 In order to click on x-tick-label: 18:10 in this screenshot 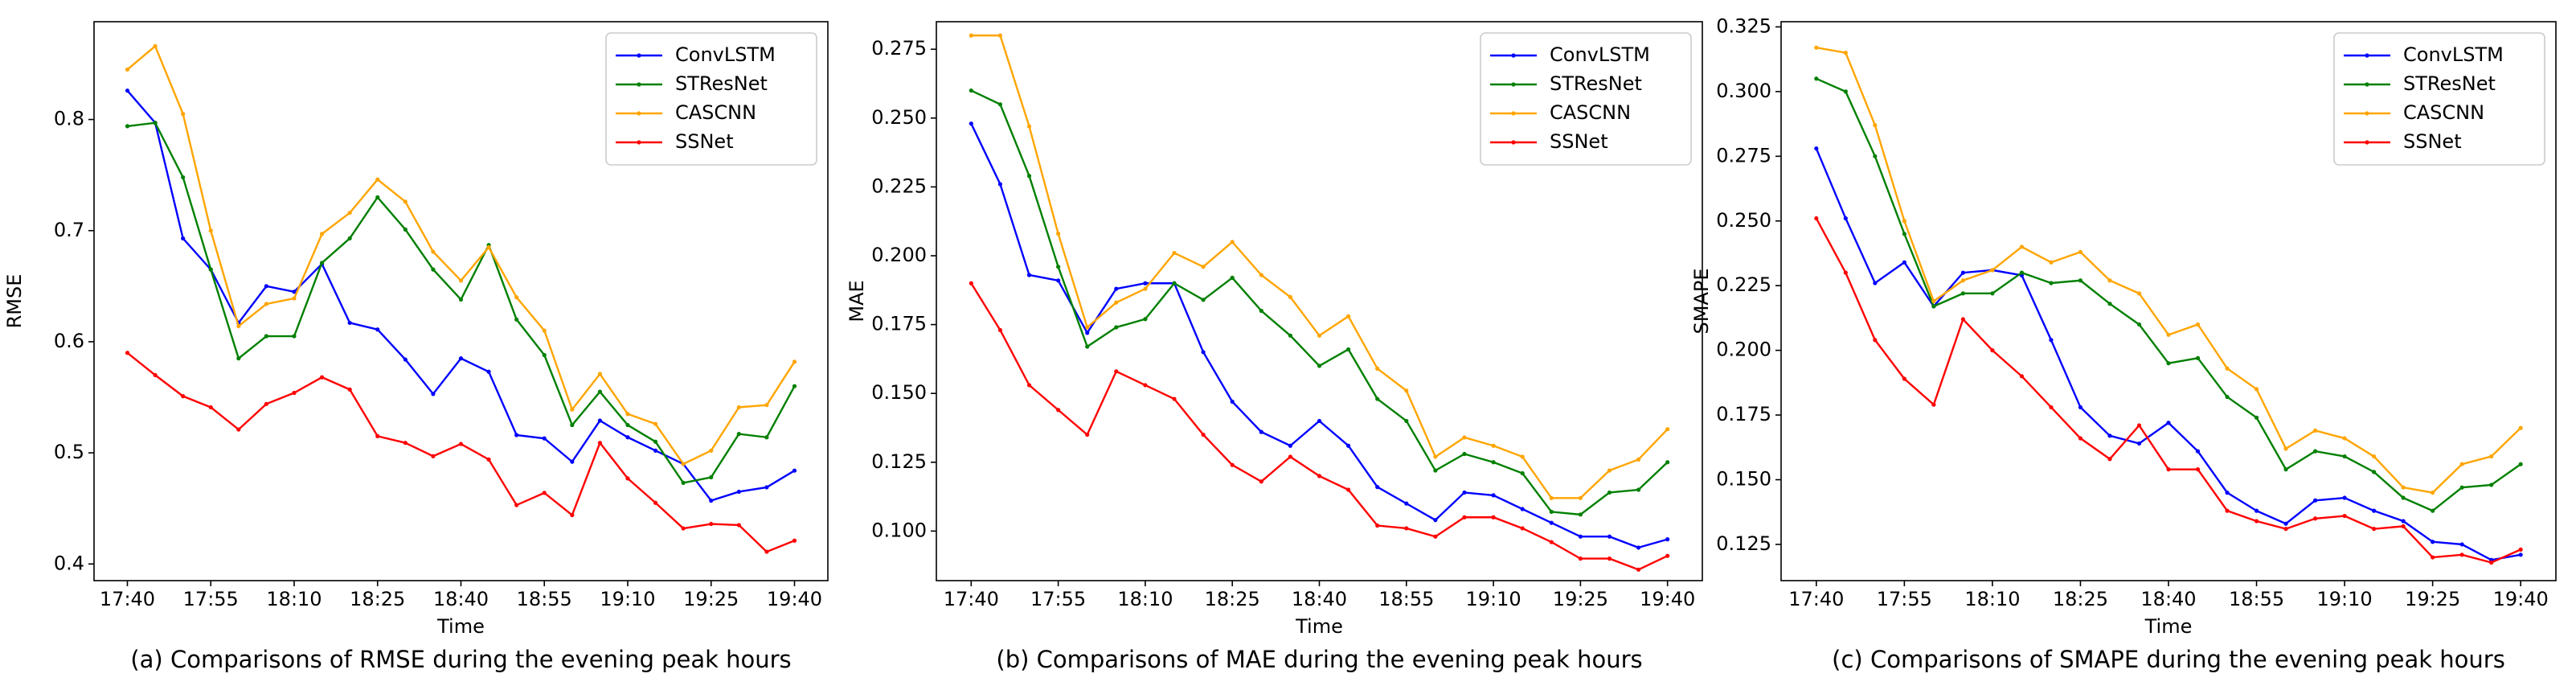, I will do `click(1145, 599)`.